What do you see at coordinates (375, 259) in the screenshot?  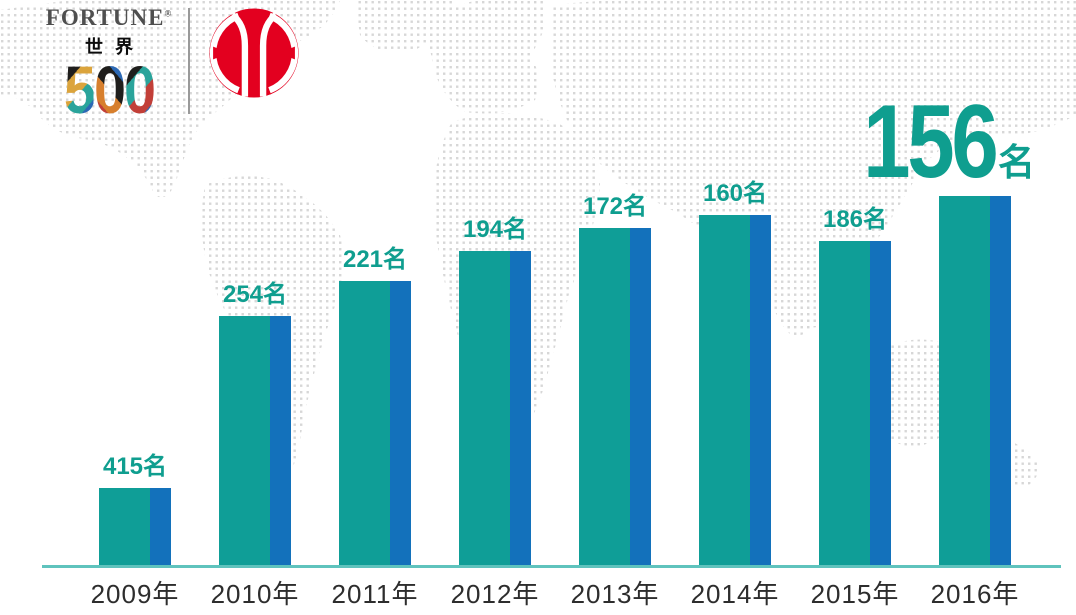 I see `bar-value-2011: 221名` at bounding box center [375, 259].